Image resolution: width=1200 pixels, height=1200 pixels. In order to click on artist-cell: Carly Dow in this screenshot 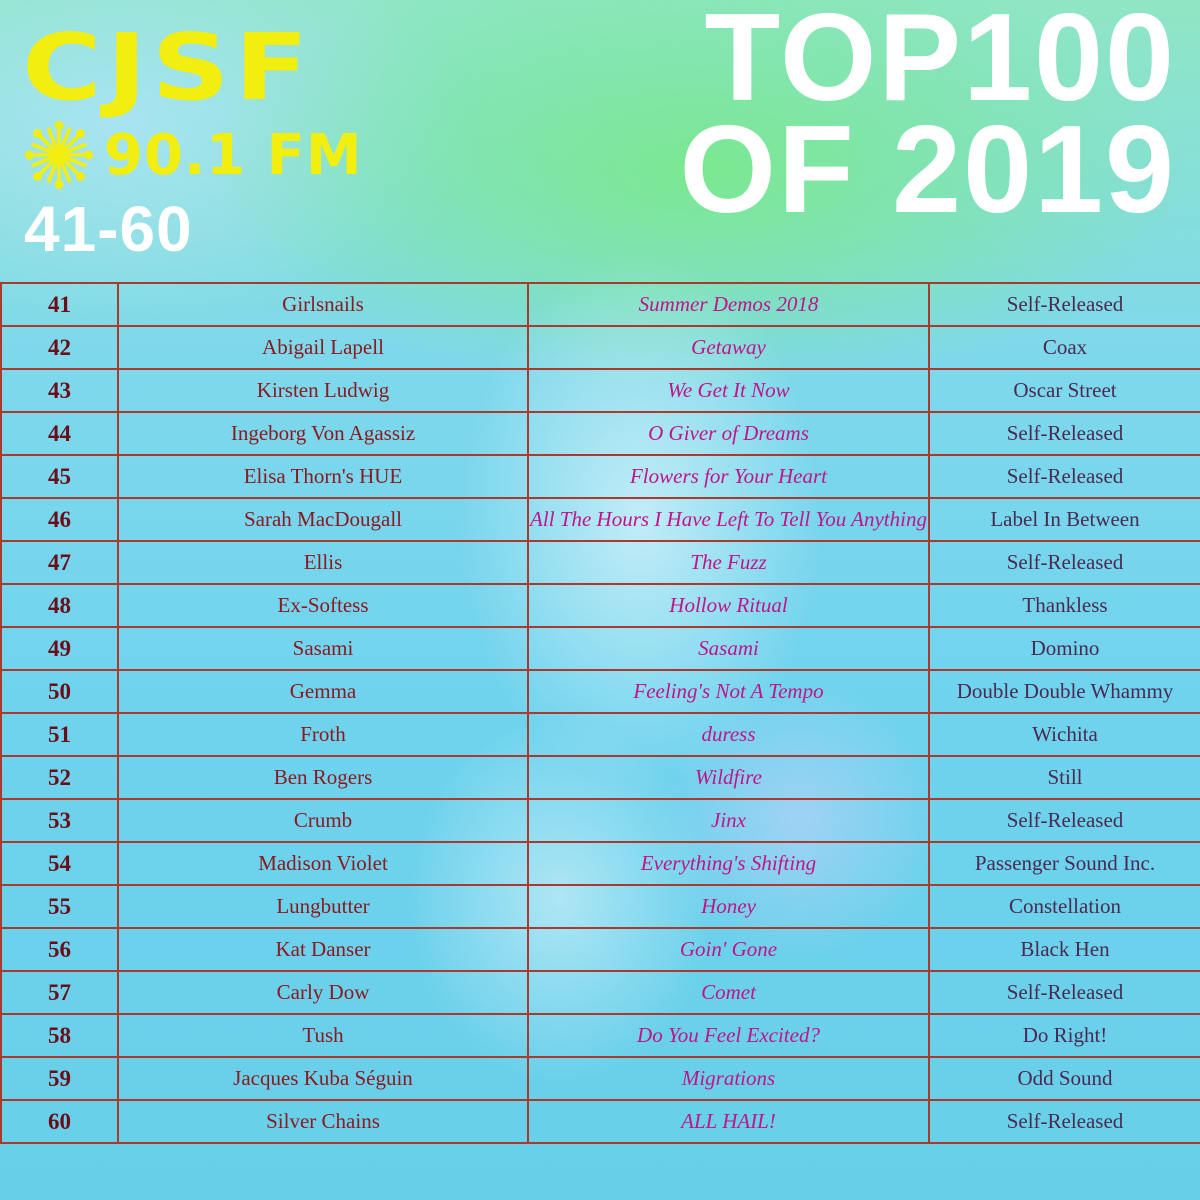, I will do `click(323, 992)`.